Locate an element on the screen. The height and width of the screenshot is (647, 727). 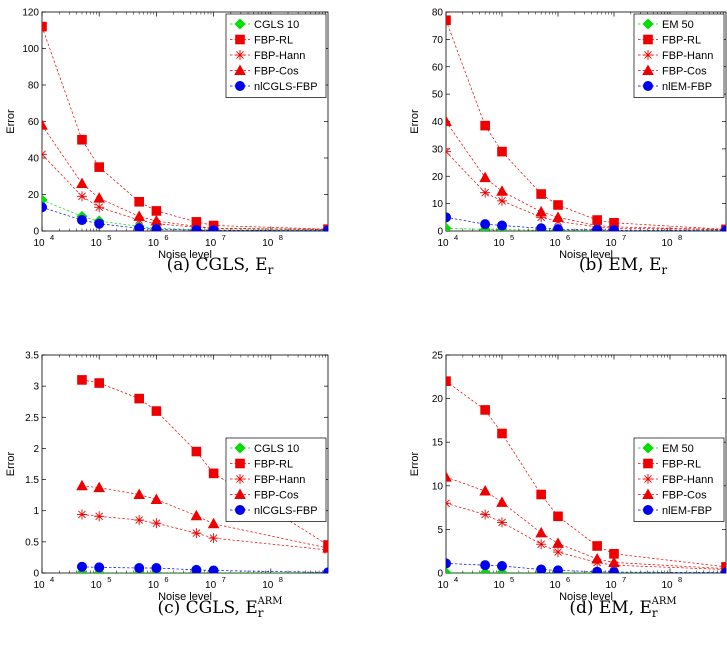
legend-entry: FBP-Cos is located at coordinates (684, 496).